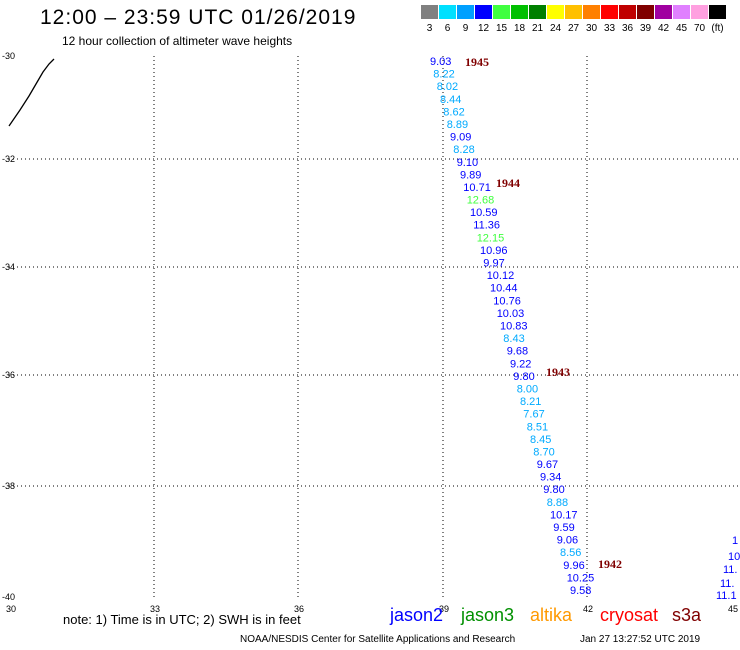 This screenshot has width=740, height=650. I want to click on satellite-label-altika: altika, so click(551, 615).